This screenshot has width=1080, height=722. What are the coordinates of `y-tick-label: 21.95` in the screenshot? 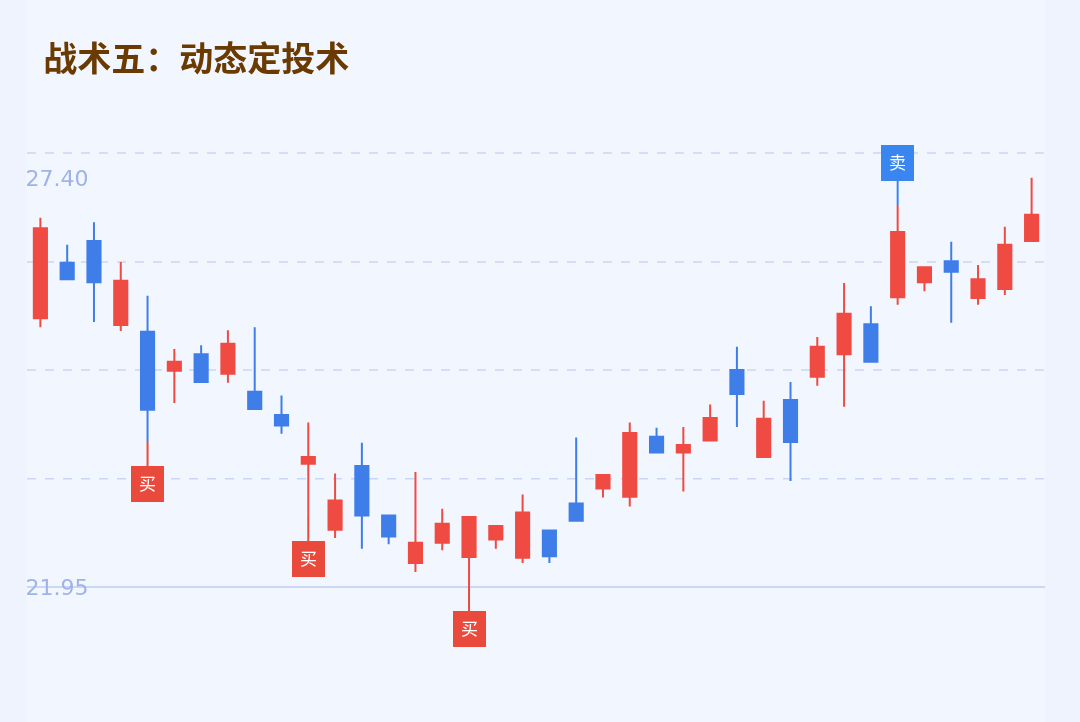 It's located at (57, 587).